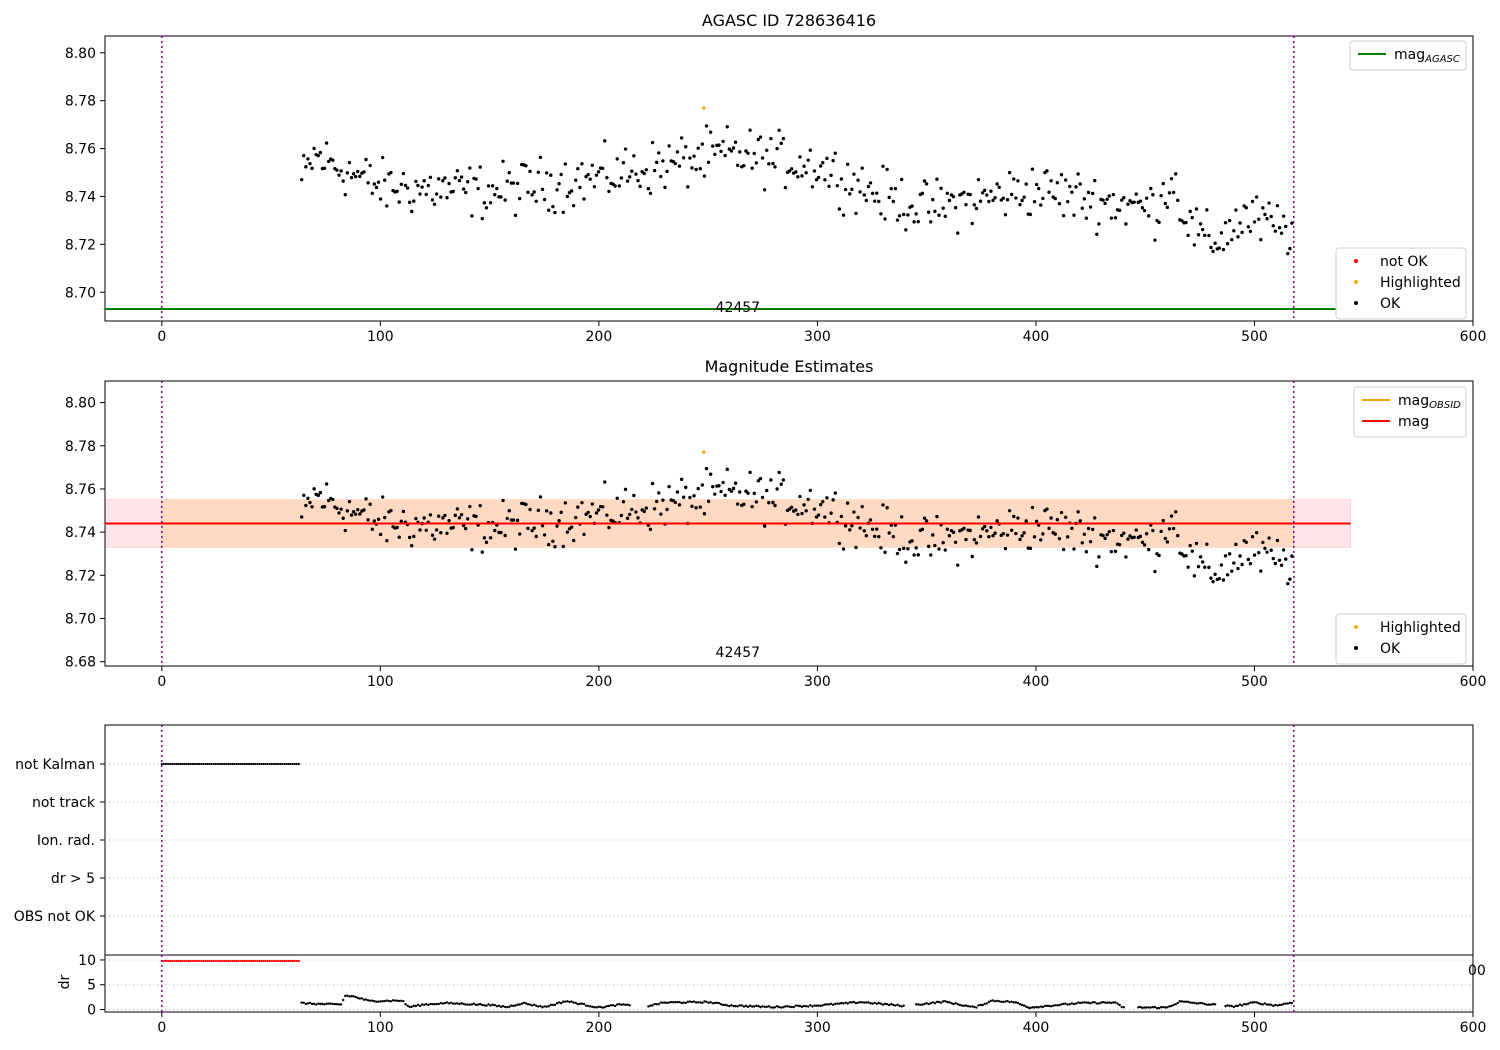  I want to click on panel-dr: dr 0 100 200 300 400 500 600 0 5 10, so click(771, 994).